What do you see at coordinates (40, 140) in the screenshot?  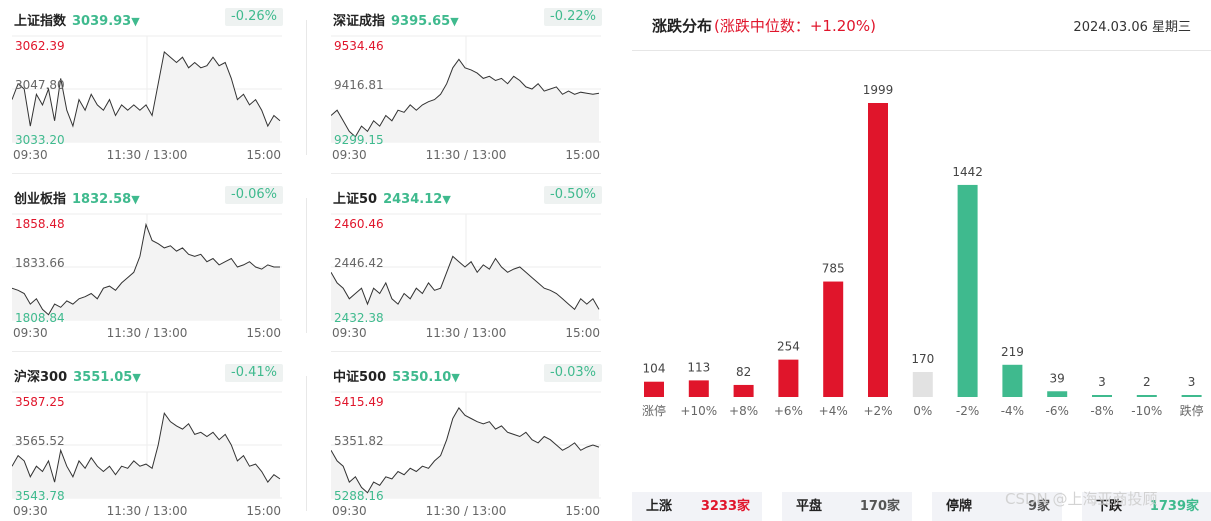 I see `y-axis-low-label: 3033.20` at bounding box center [40, 140].